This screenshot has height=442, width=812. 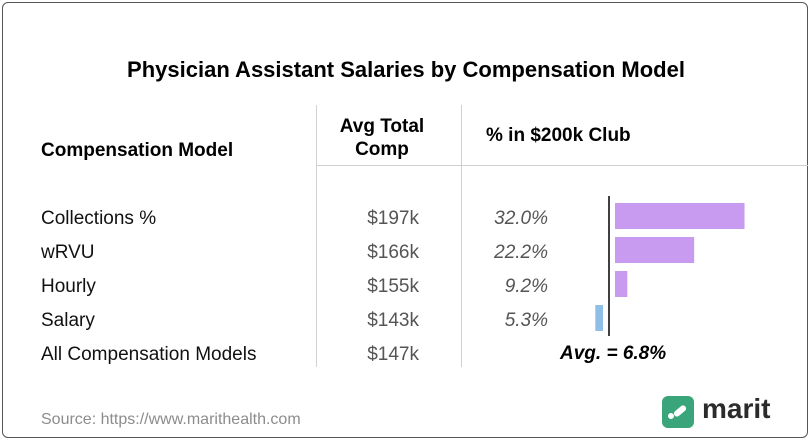 I want to click on table-row: Collections % $197k 32.0%, so click(x=406, y=219).